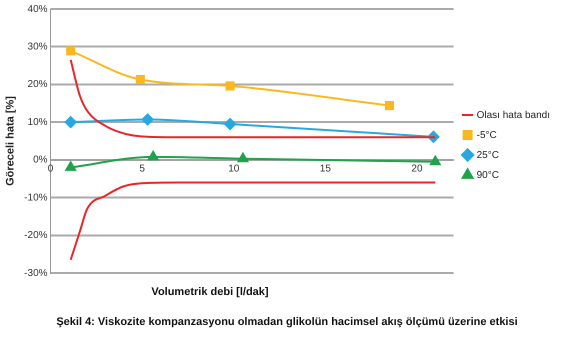  I want to click on x-tick-label: 0, so click(51, 169).